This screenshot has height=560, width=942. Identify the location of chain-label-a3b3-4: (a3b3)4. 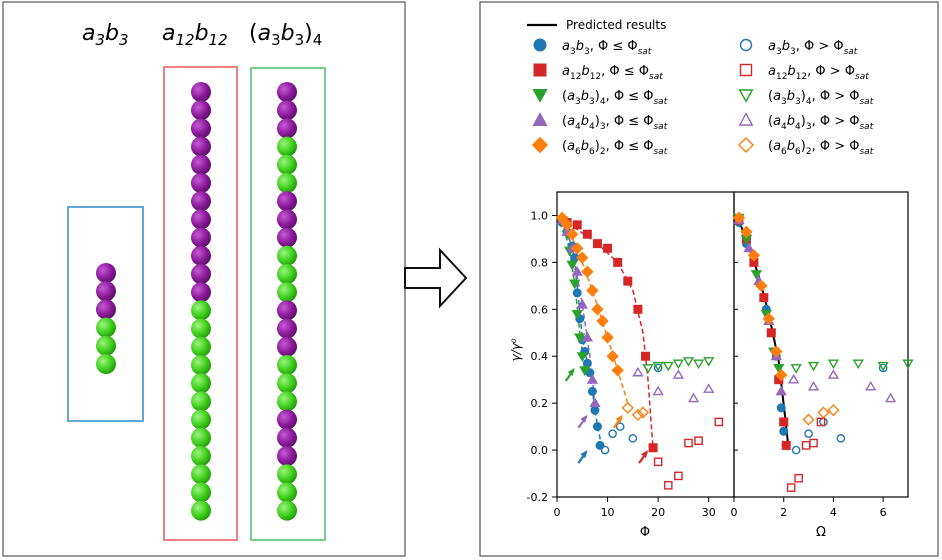
(285, 35).